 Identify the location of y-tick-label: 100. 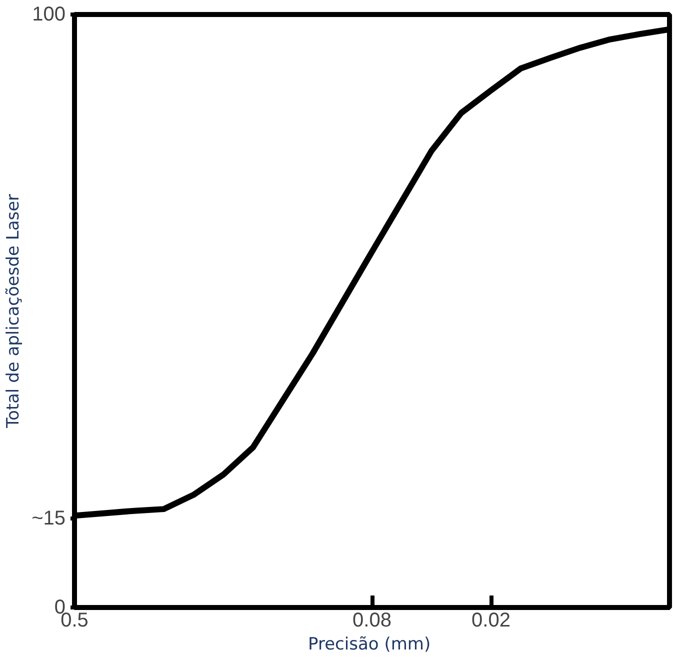
(49, 15).